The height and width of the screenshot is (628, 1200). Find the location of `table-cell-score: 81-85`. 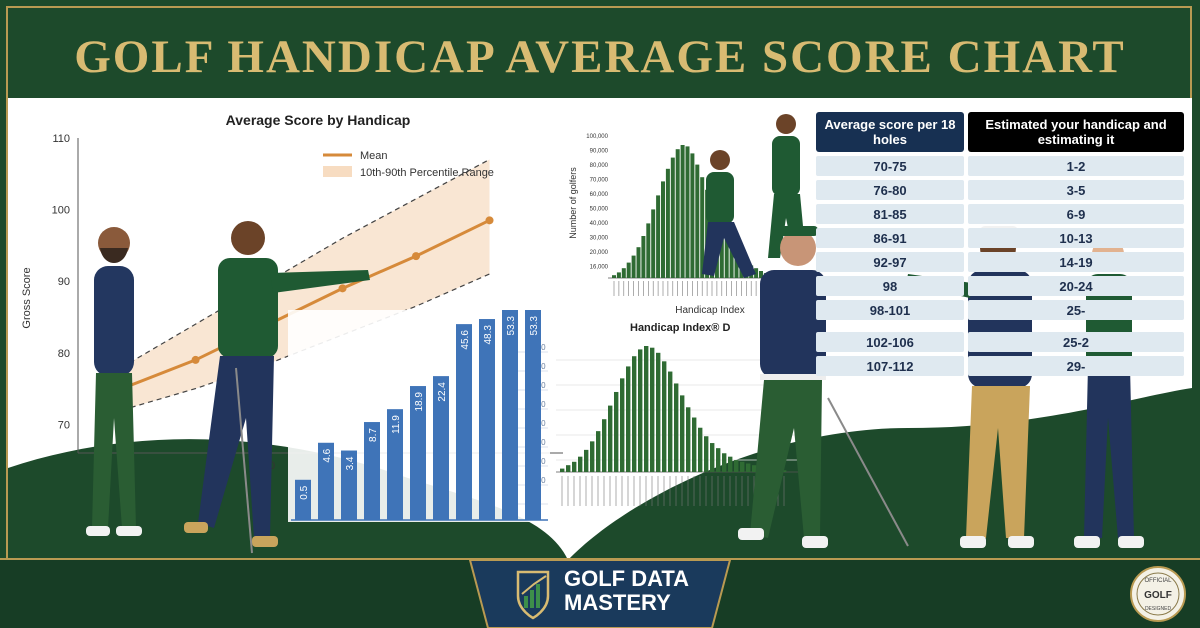

table-cell-score: 81-85 is located at coordinates (890, 214).